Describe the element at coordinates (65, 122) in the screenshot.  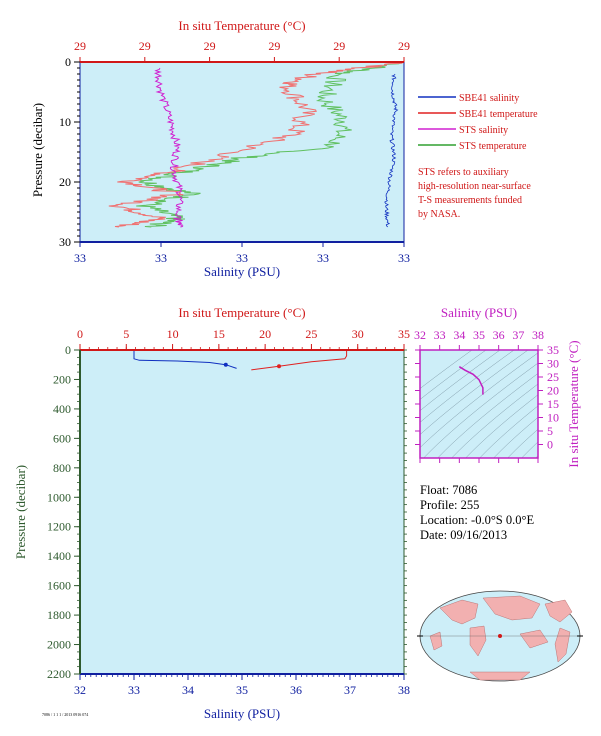
I see `top-pressure-tick-label: 10` at that location.